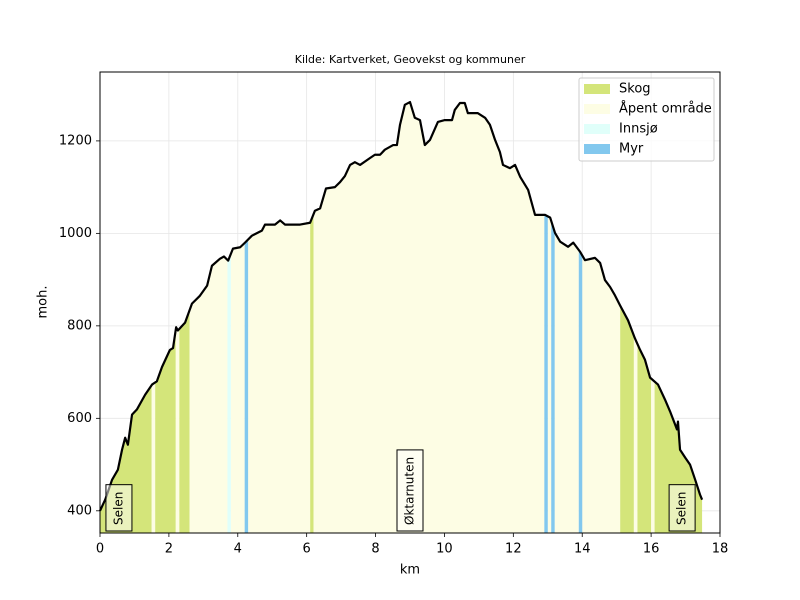 This screenshot has height=600, width=800. Describe the element at coordinates (43, 302) in the screenshot. I see `y-axis-label: moh.` at that location.